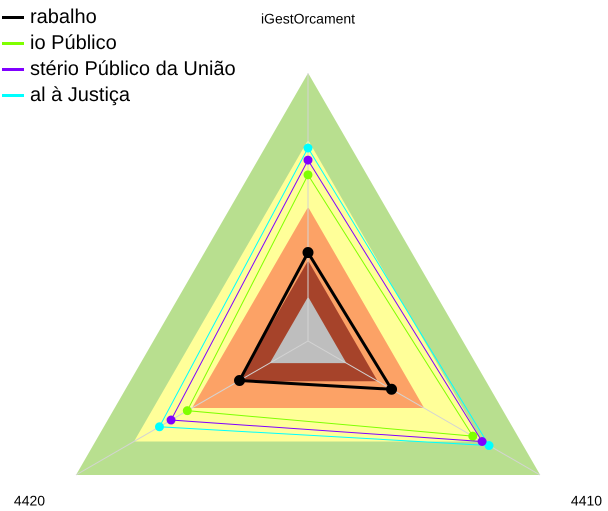 Image resolution: width=608 pixels, height=511 pixels. I want to click on spoke-label: iGestOrcament, so click(308, 18).